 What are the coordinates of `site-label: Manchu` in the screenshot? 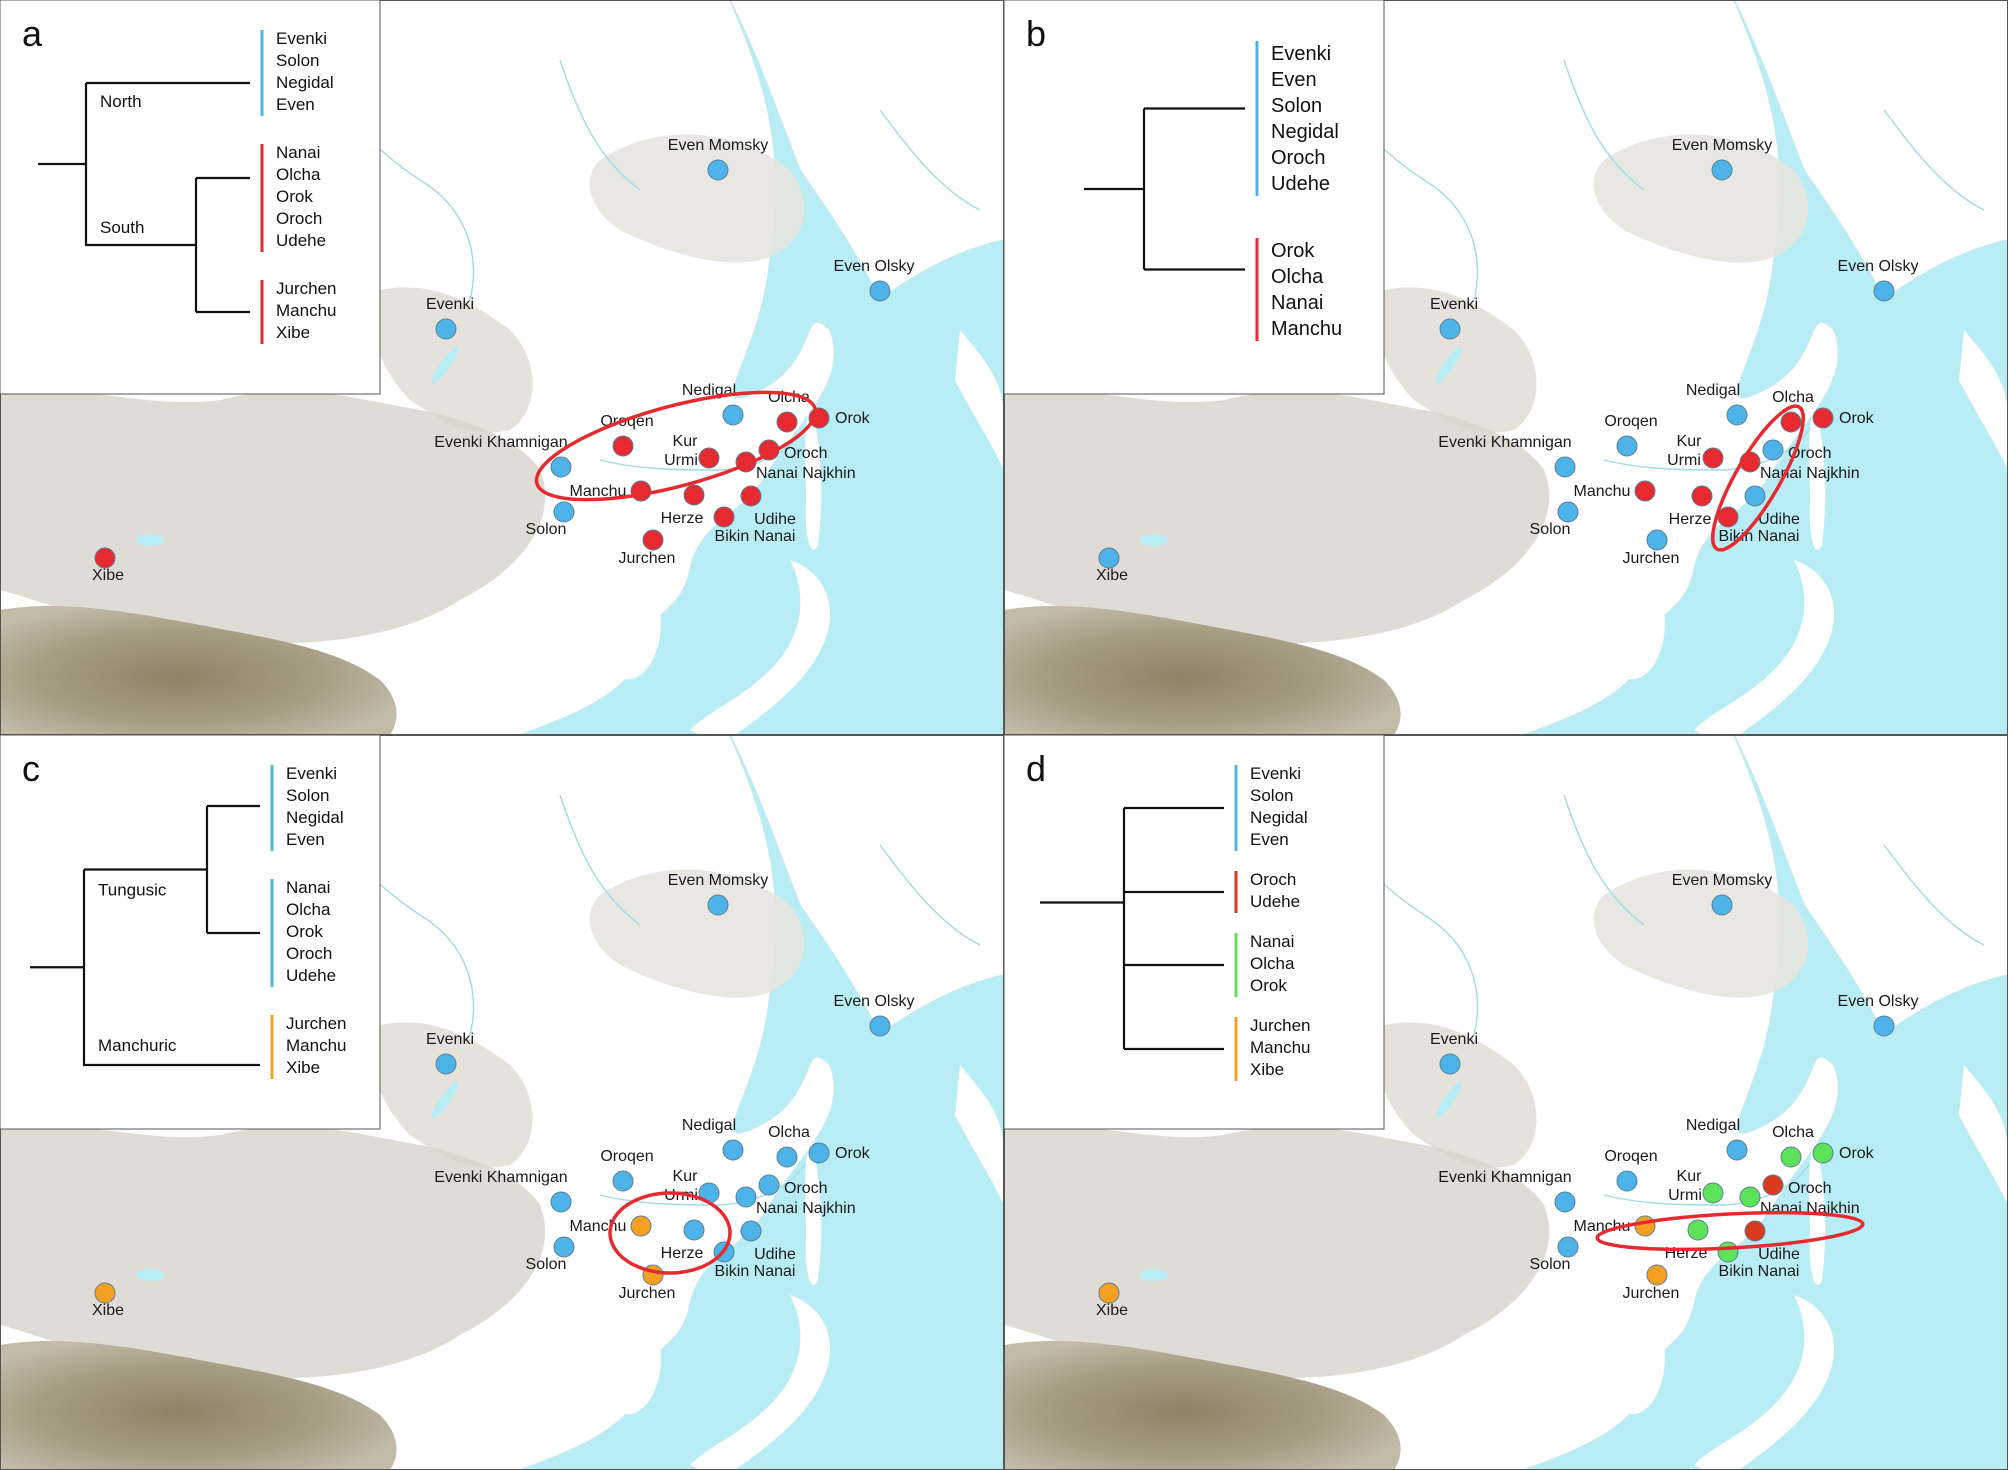 It's located at (598, 1226).